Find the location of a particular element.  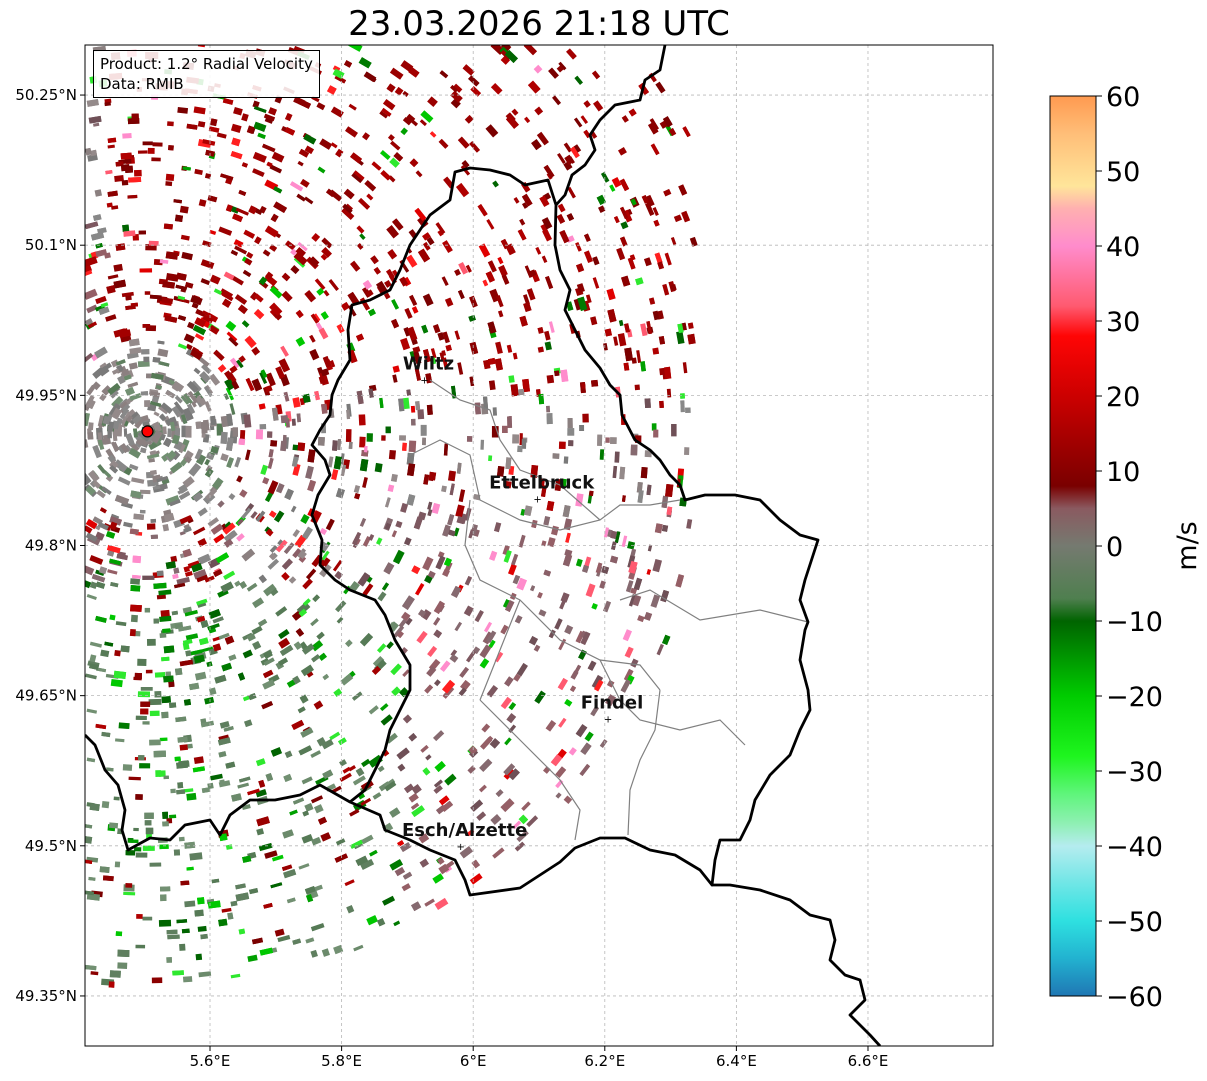

colorbar-tick-label: −10 is located at coordinates (1134, 622).